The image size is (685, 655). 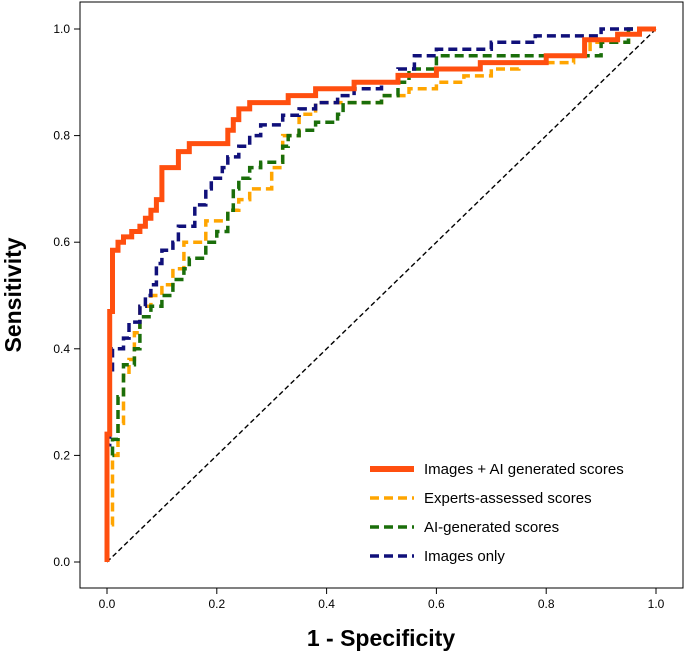 I want to click on y-tick-label: 0.4, so click(x=61, y=349).